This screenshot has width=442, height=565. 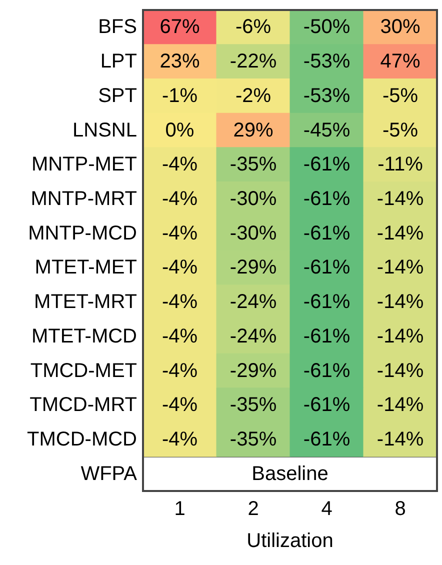 What do you see at coordinates (118, 61) in the screenshot?
I see `y-tick-label: LPT` at bounding box center [118, 61].